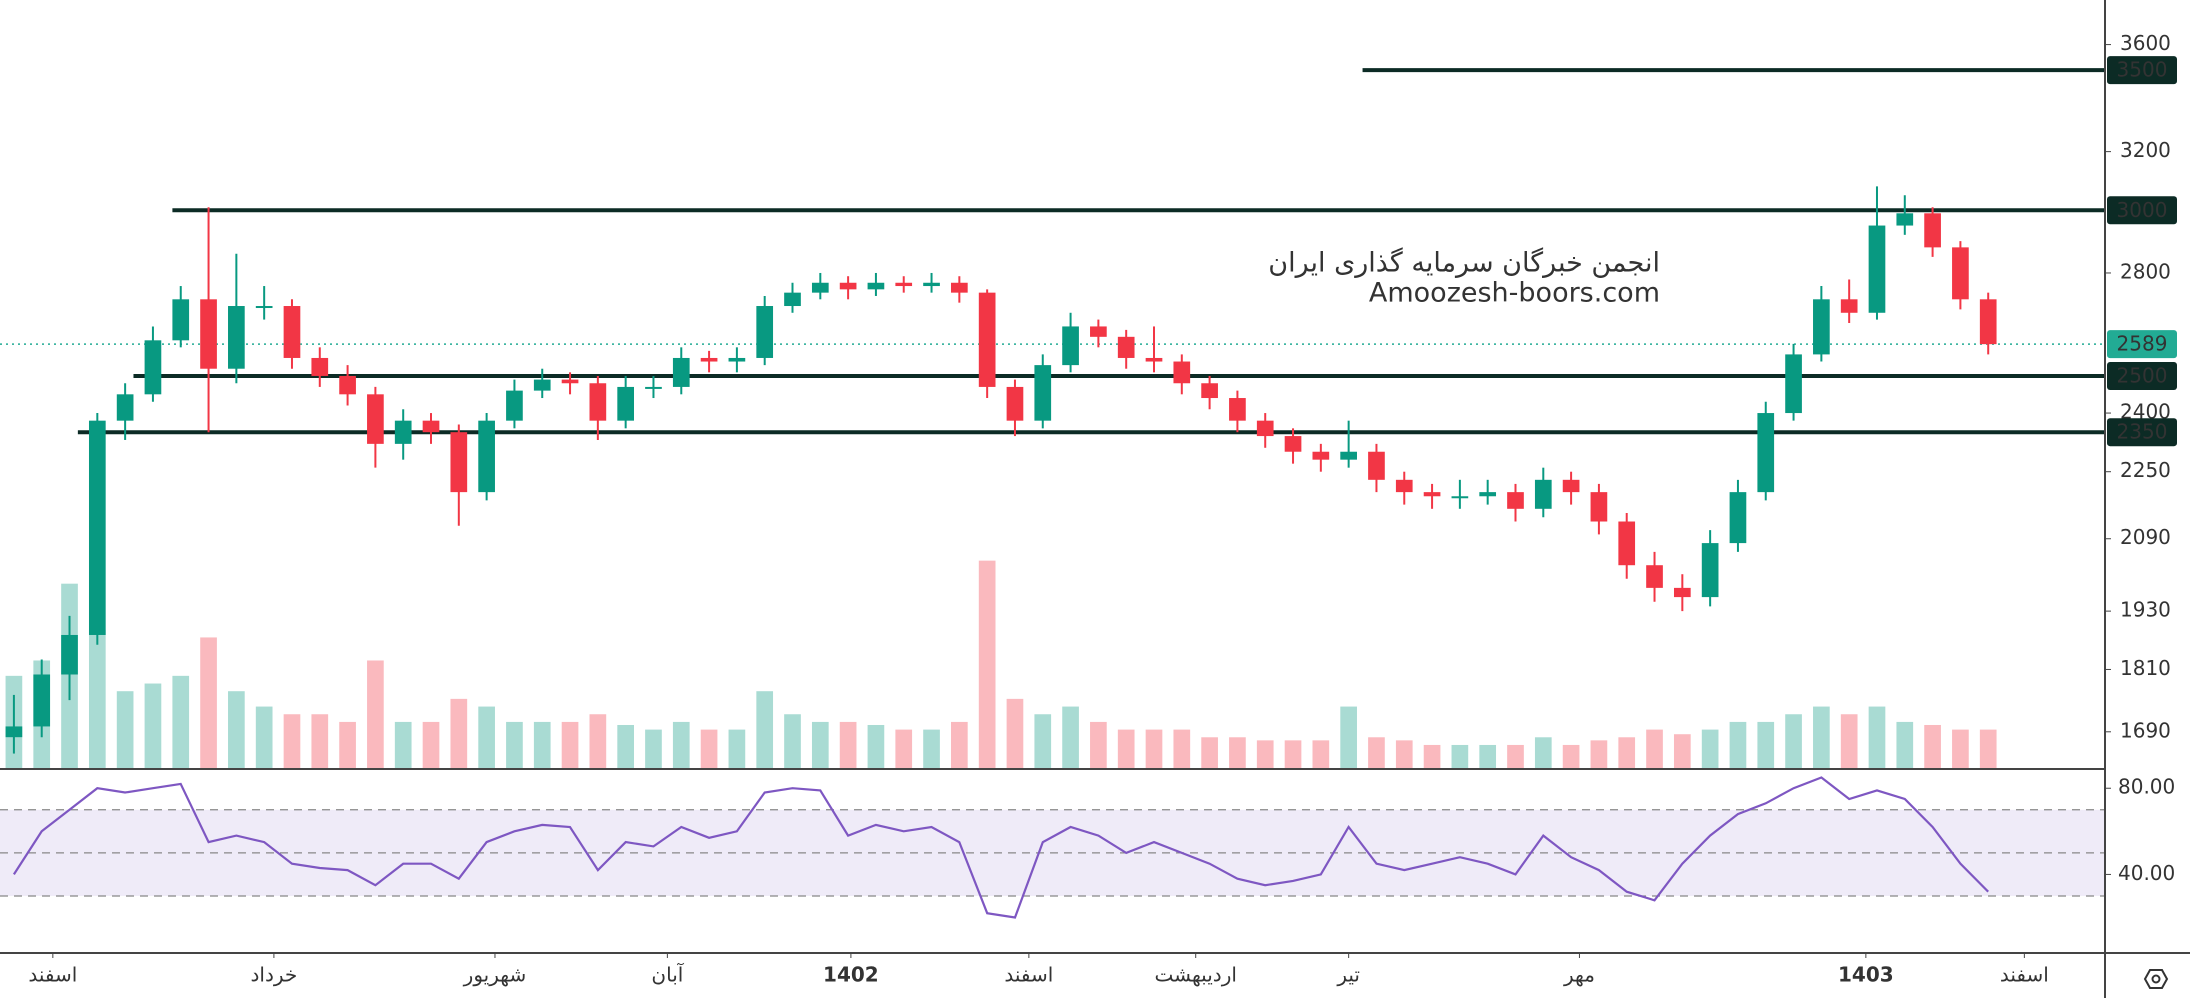  I want to click on price-badge-label: 2589, so click(2142, 344).